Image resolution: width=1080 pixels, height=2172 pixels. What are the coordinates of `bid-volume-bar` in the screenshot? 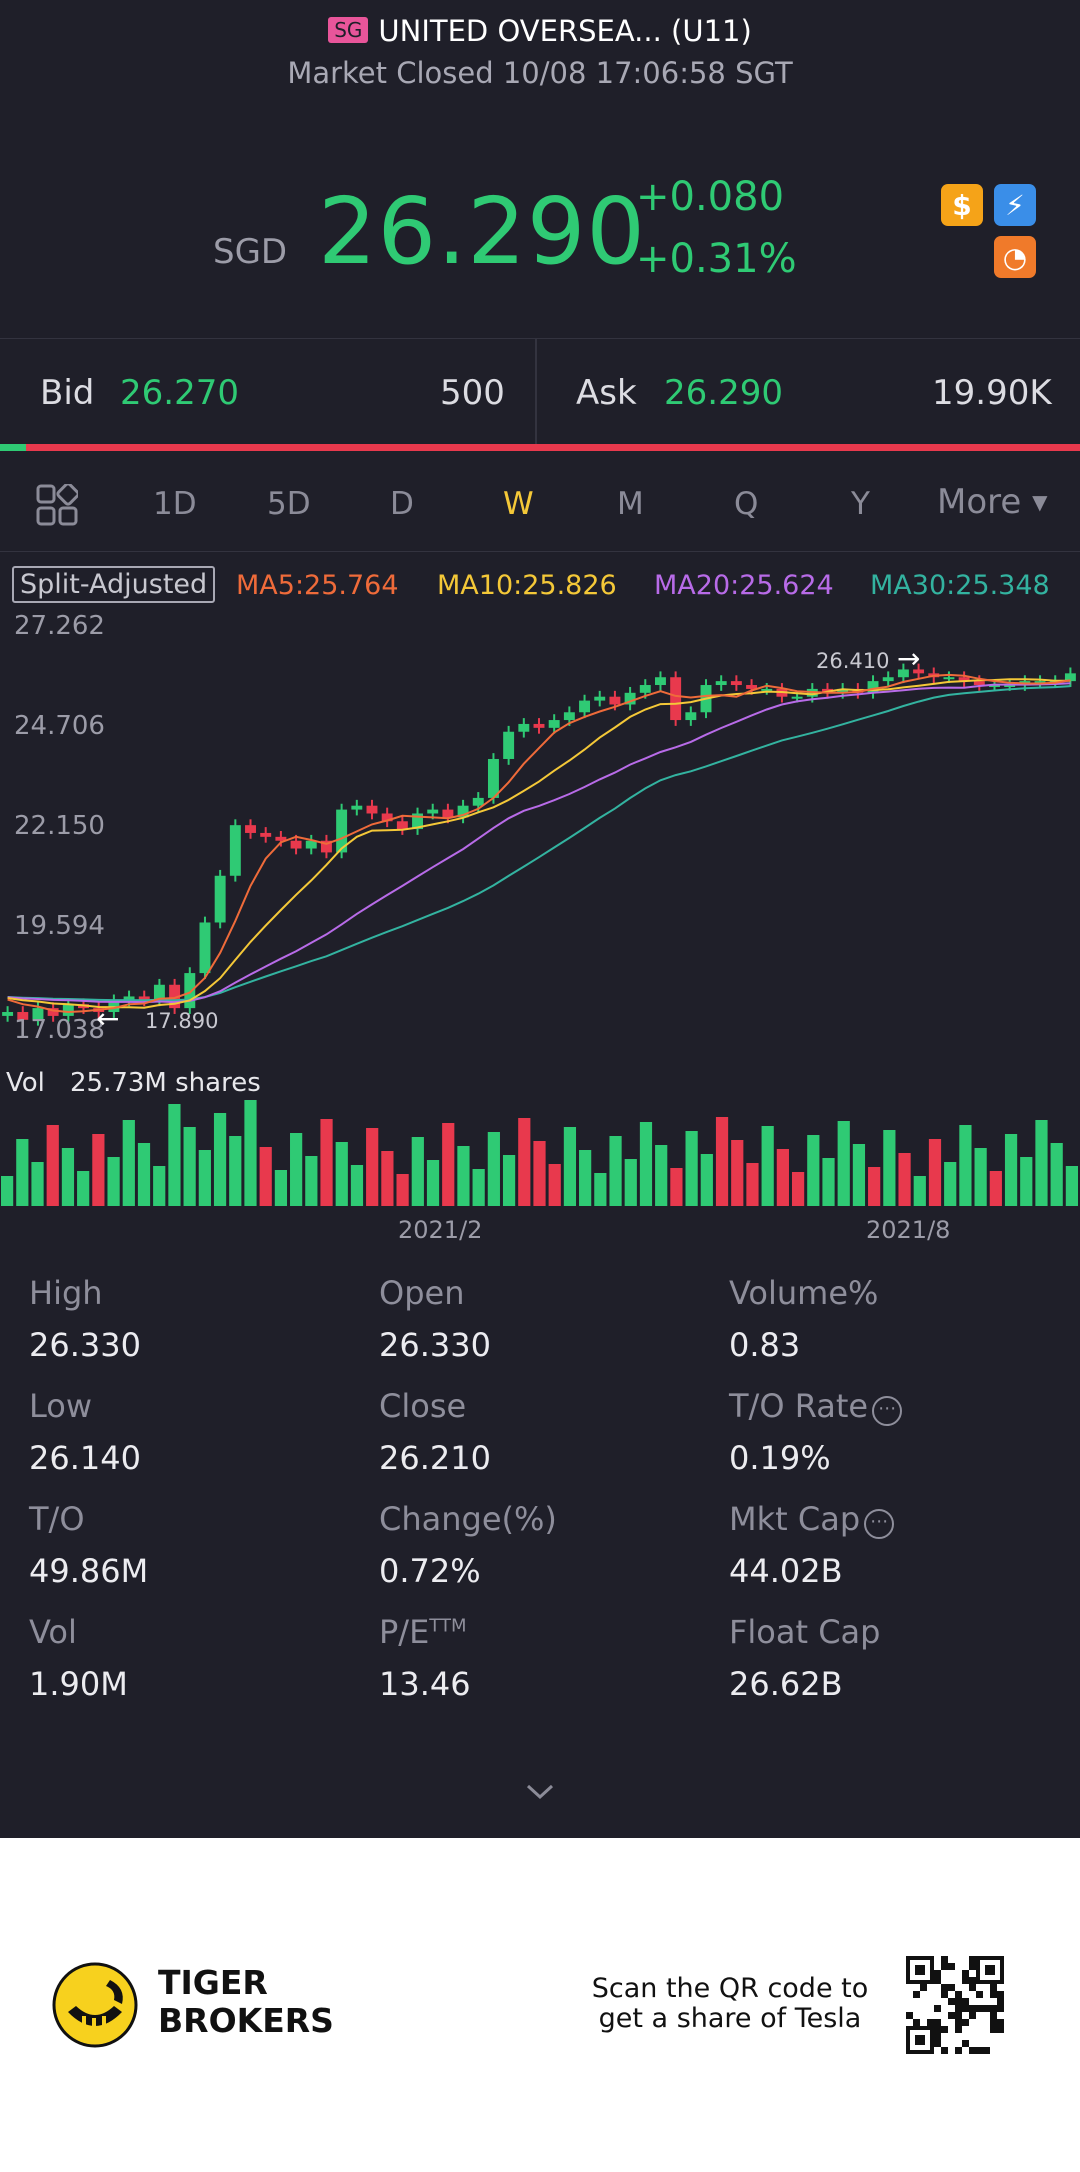 It's located at (13, 447).